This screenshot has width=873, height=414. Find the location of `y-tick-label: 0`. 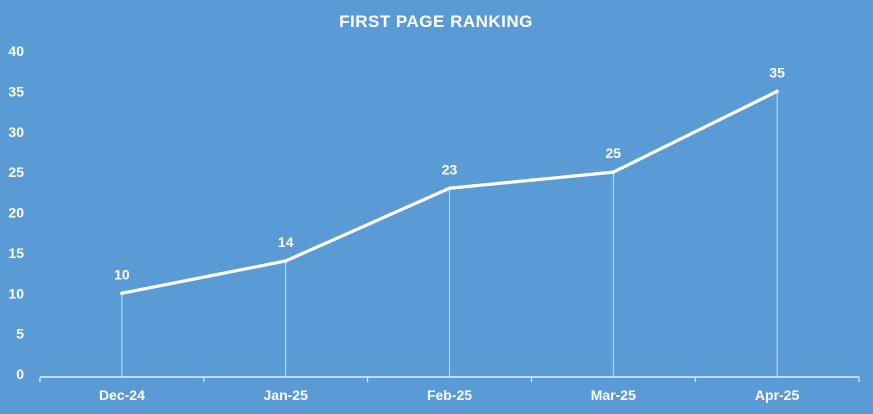

y-tick-label: 0 is located at coordinates (20, 374).